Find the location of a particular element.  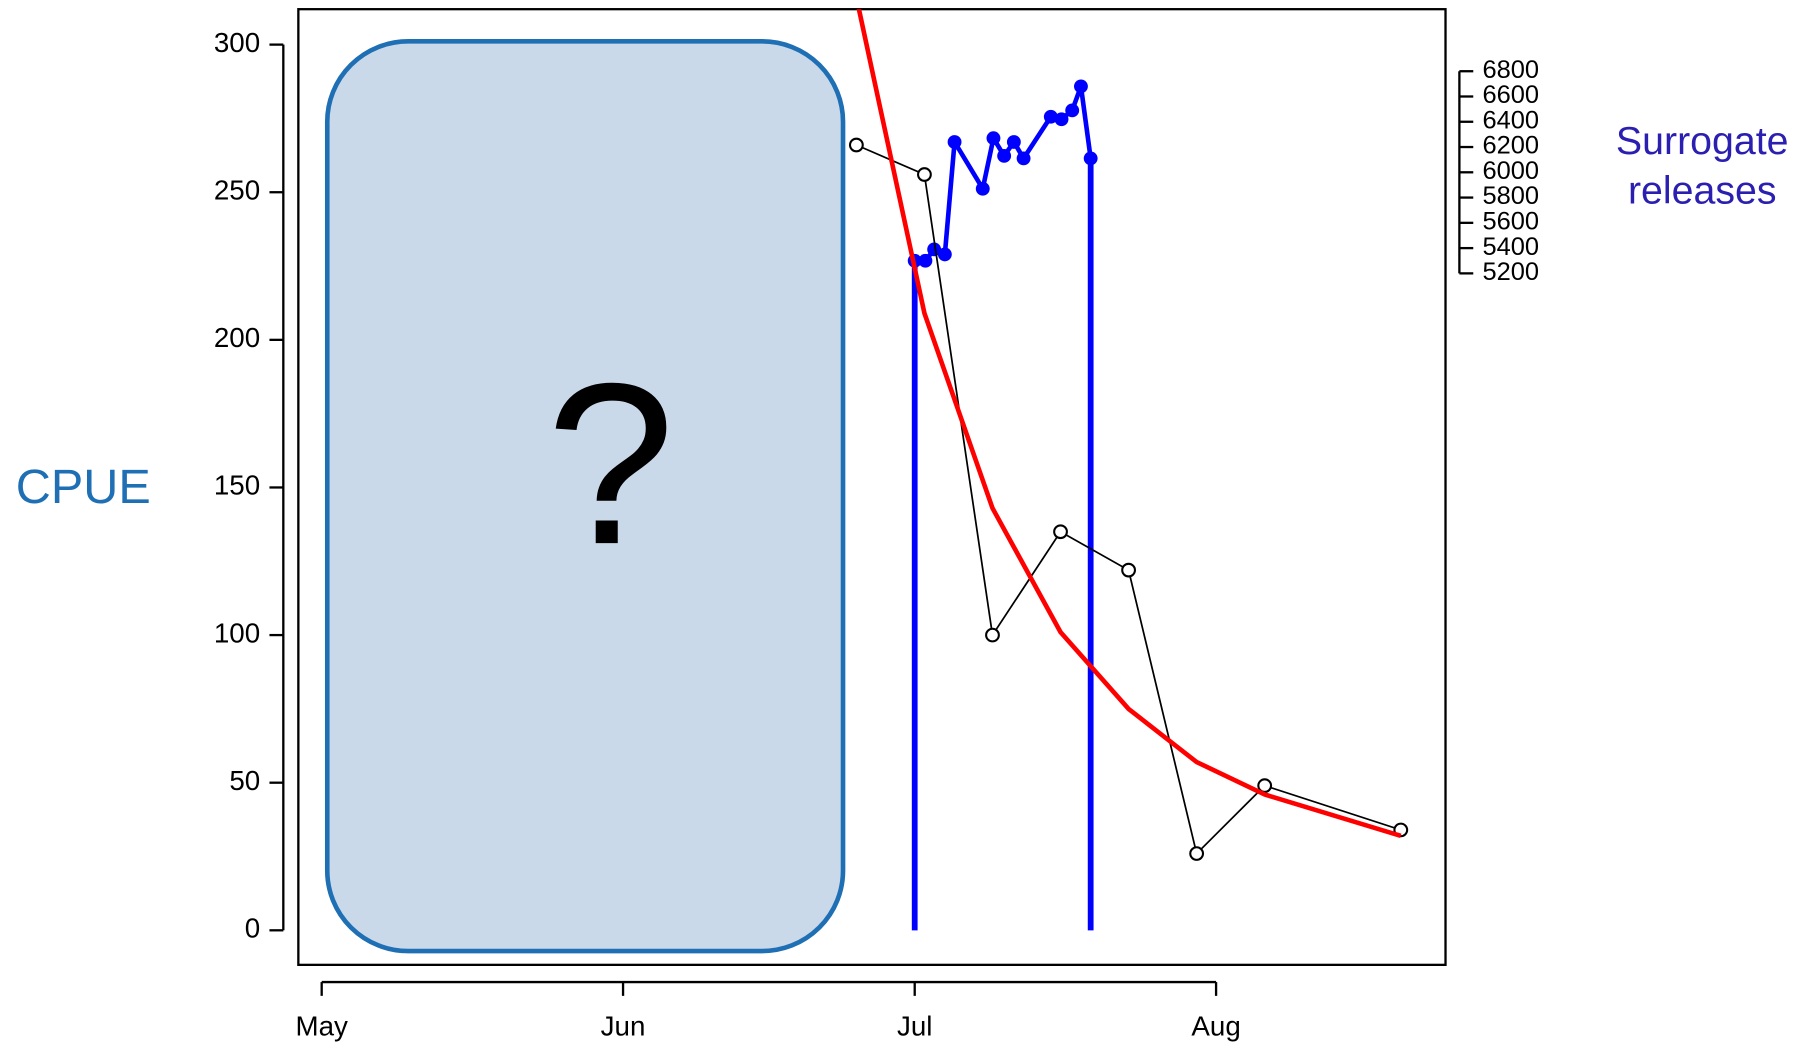

x-tick-label: Jun is located at coordinates (623, 1025).